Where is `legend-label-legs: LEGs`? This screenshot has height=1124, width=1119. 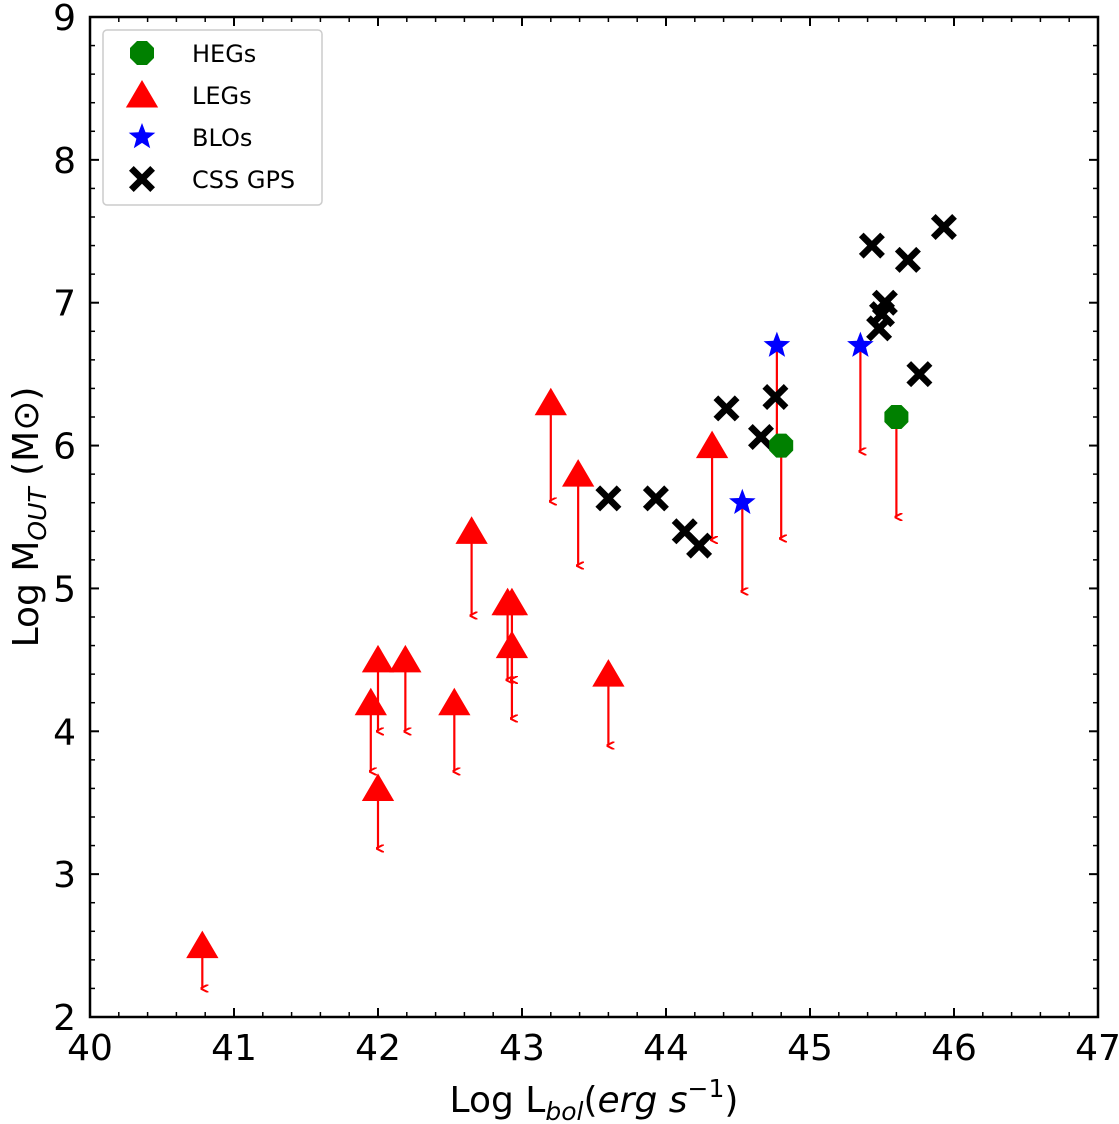
legend-label-legs: LEGs is located at coordinates (222, 96).